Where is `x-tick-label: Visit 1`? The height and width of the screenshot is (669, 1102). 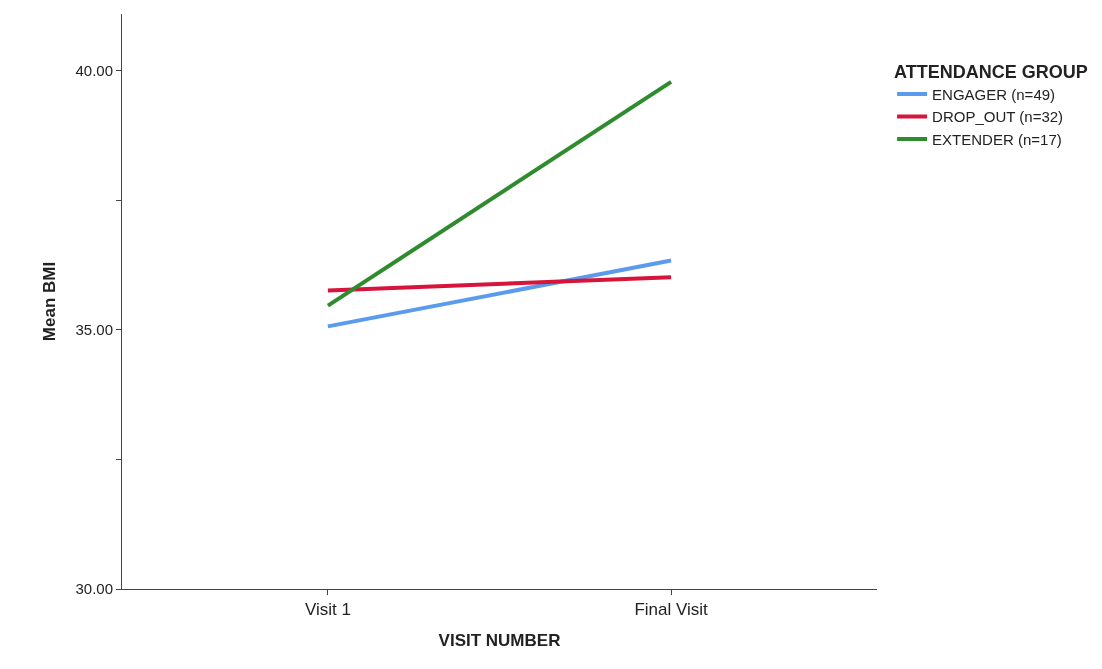
x-tick-label: Visit 1 is located at coordinates (327, 610).